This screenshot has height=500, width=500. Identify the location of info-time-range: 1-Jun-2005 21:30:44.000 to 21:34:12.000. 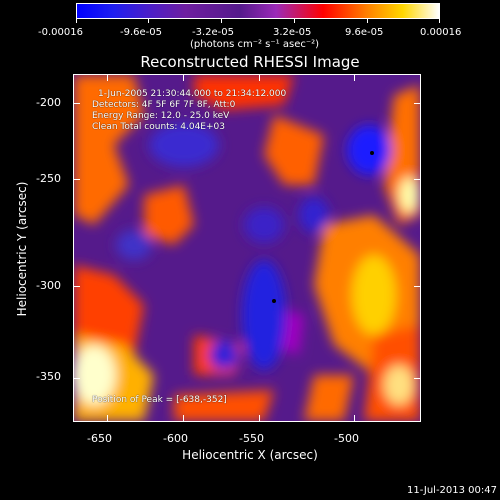
(192, 94).